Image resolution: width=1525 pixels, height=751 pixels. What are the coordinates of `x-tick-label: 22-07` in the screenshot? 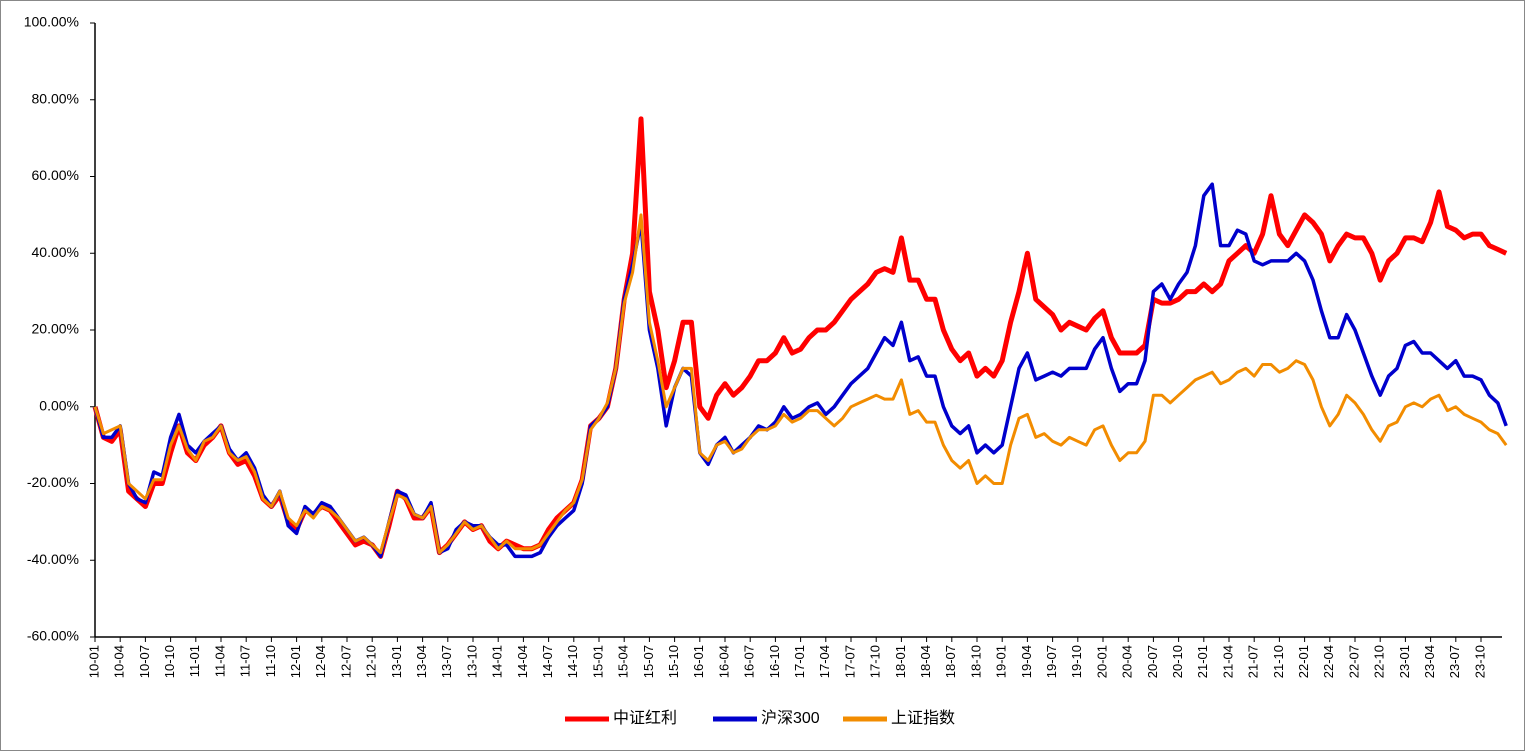 It's located at (1353, 661).